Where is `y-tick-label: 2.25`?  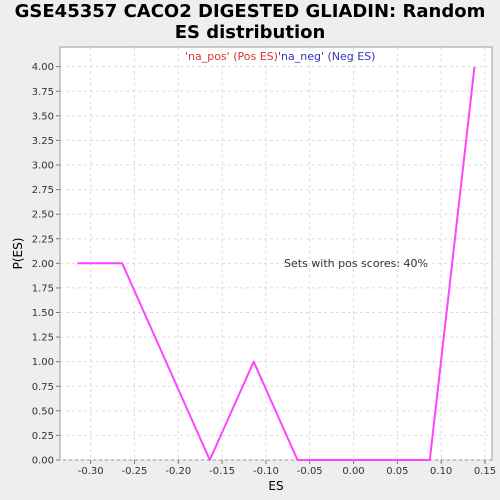
y-tick-label: 2.25 is located at coordinates (43, 239).